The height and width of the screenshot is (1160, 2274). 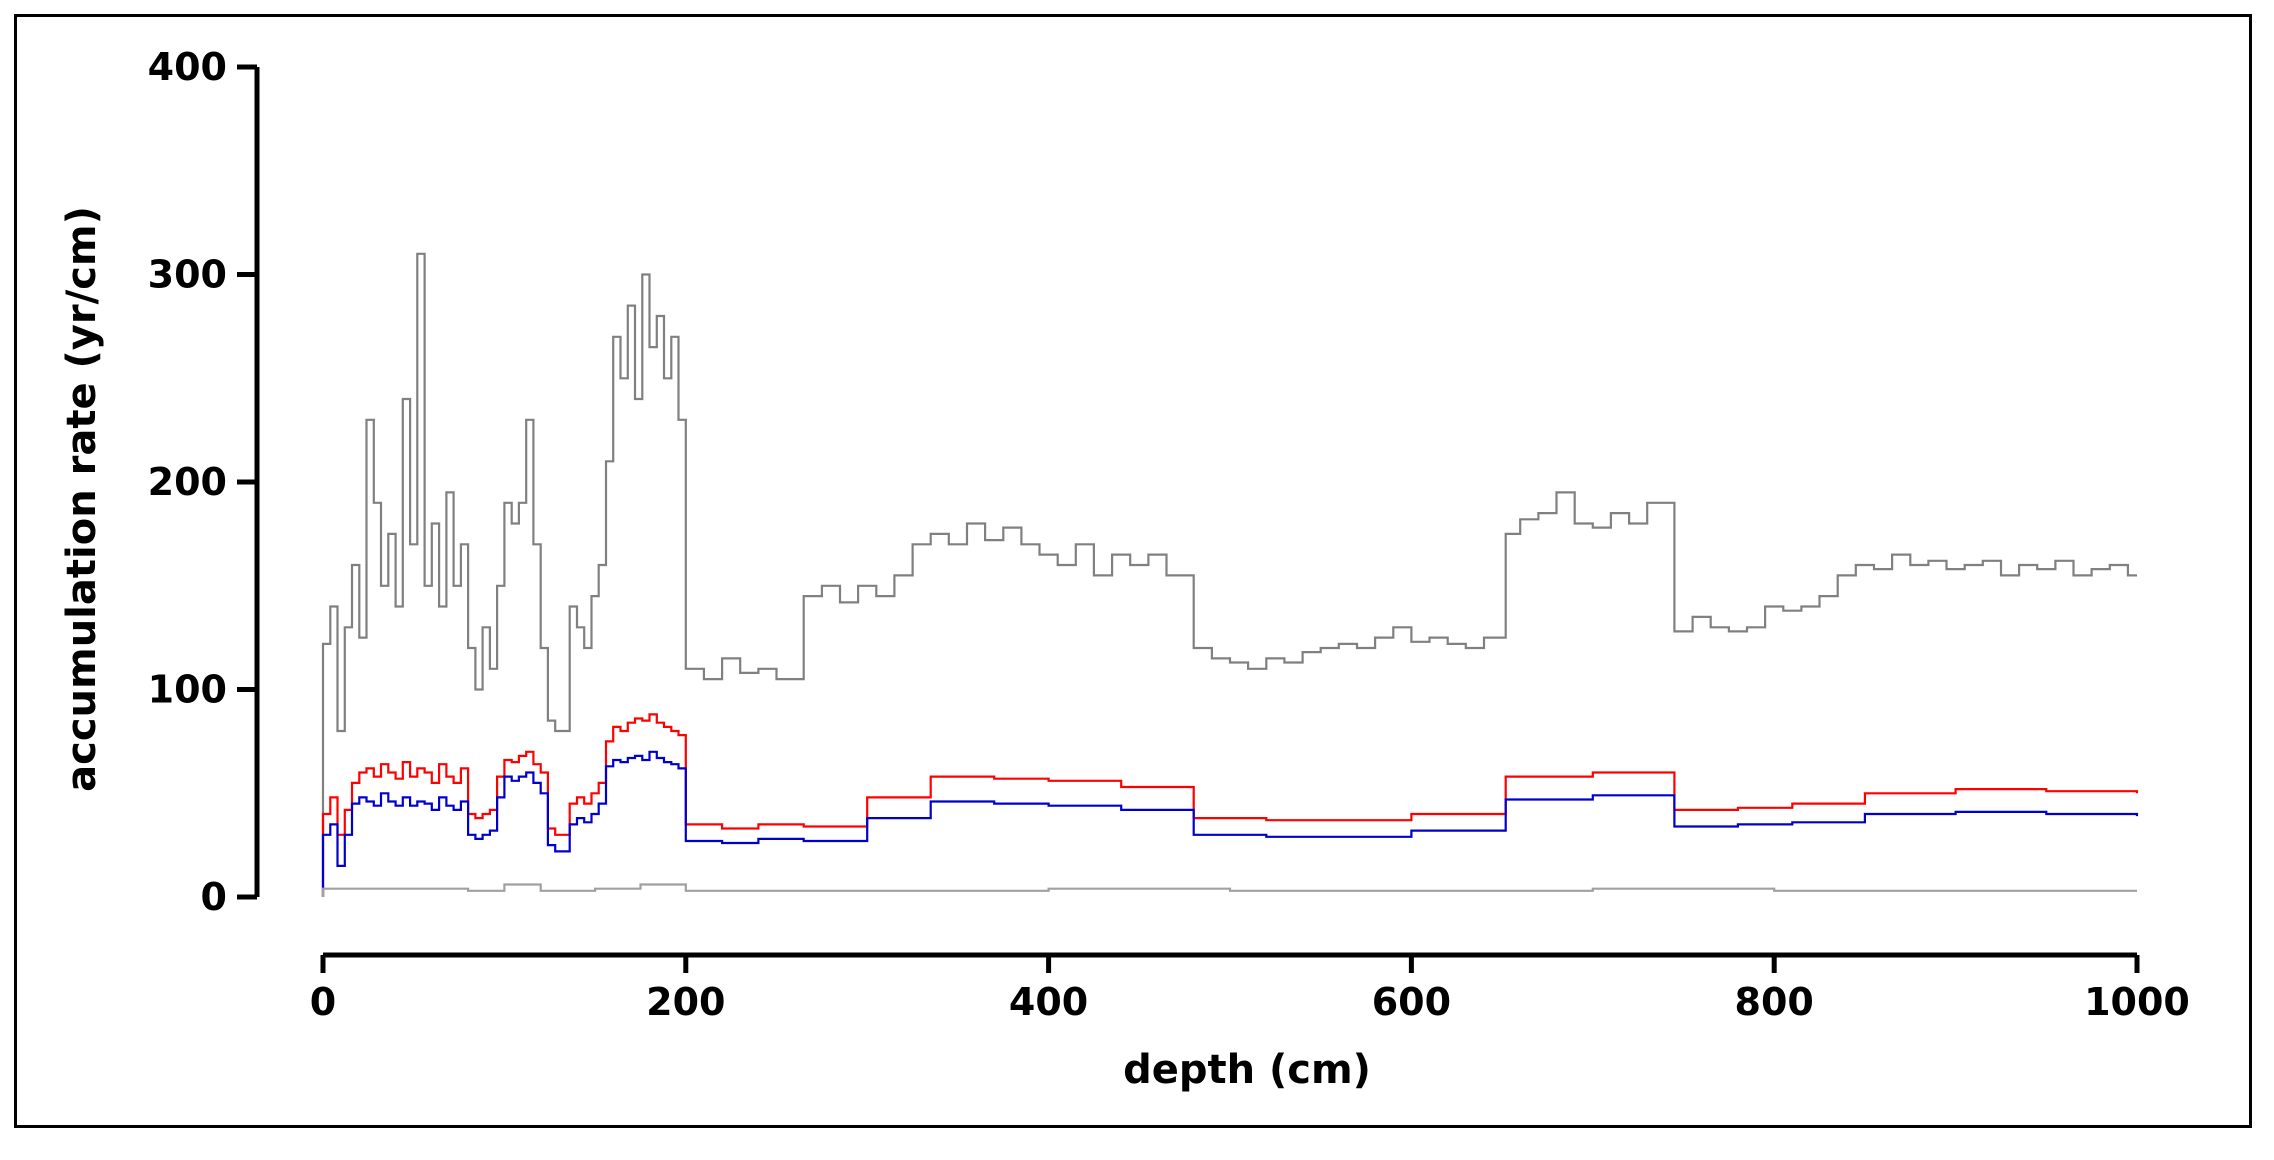 I want to click on x-tick-label: 400, so click(x=1048, y=1002).